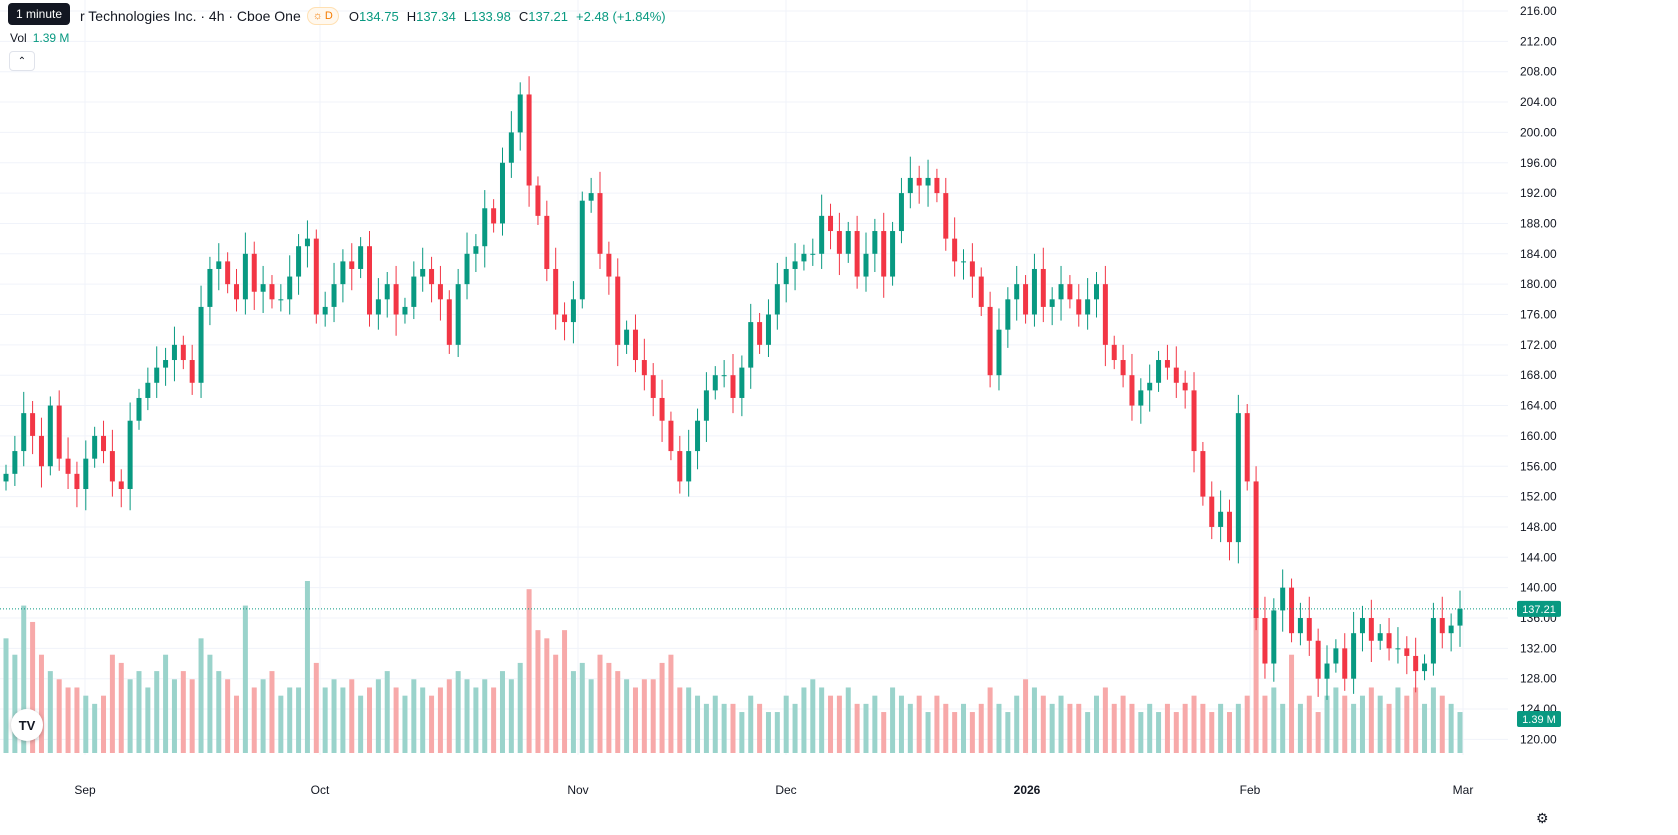  I want to click on time-tick-label: Feb, so click(1250, 790).